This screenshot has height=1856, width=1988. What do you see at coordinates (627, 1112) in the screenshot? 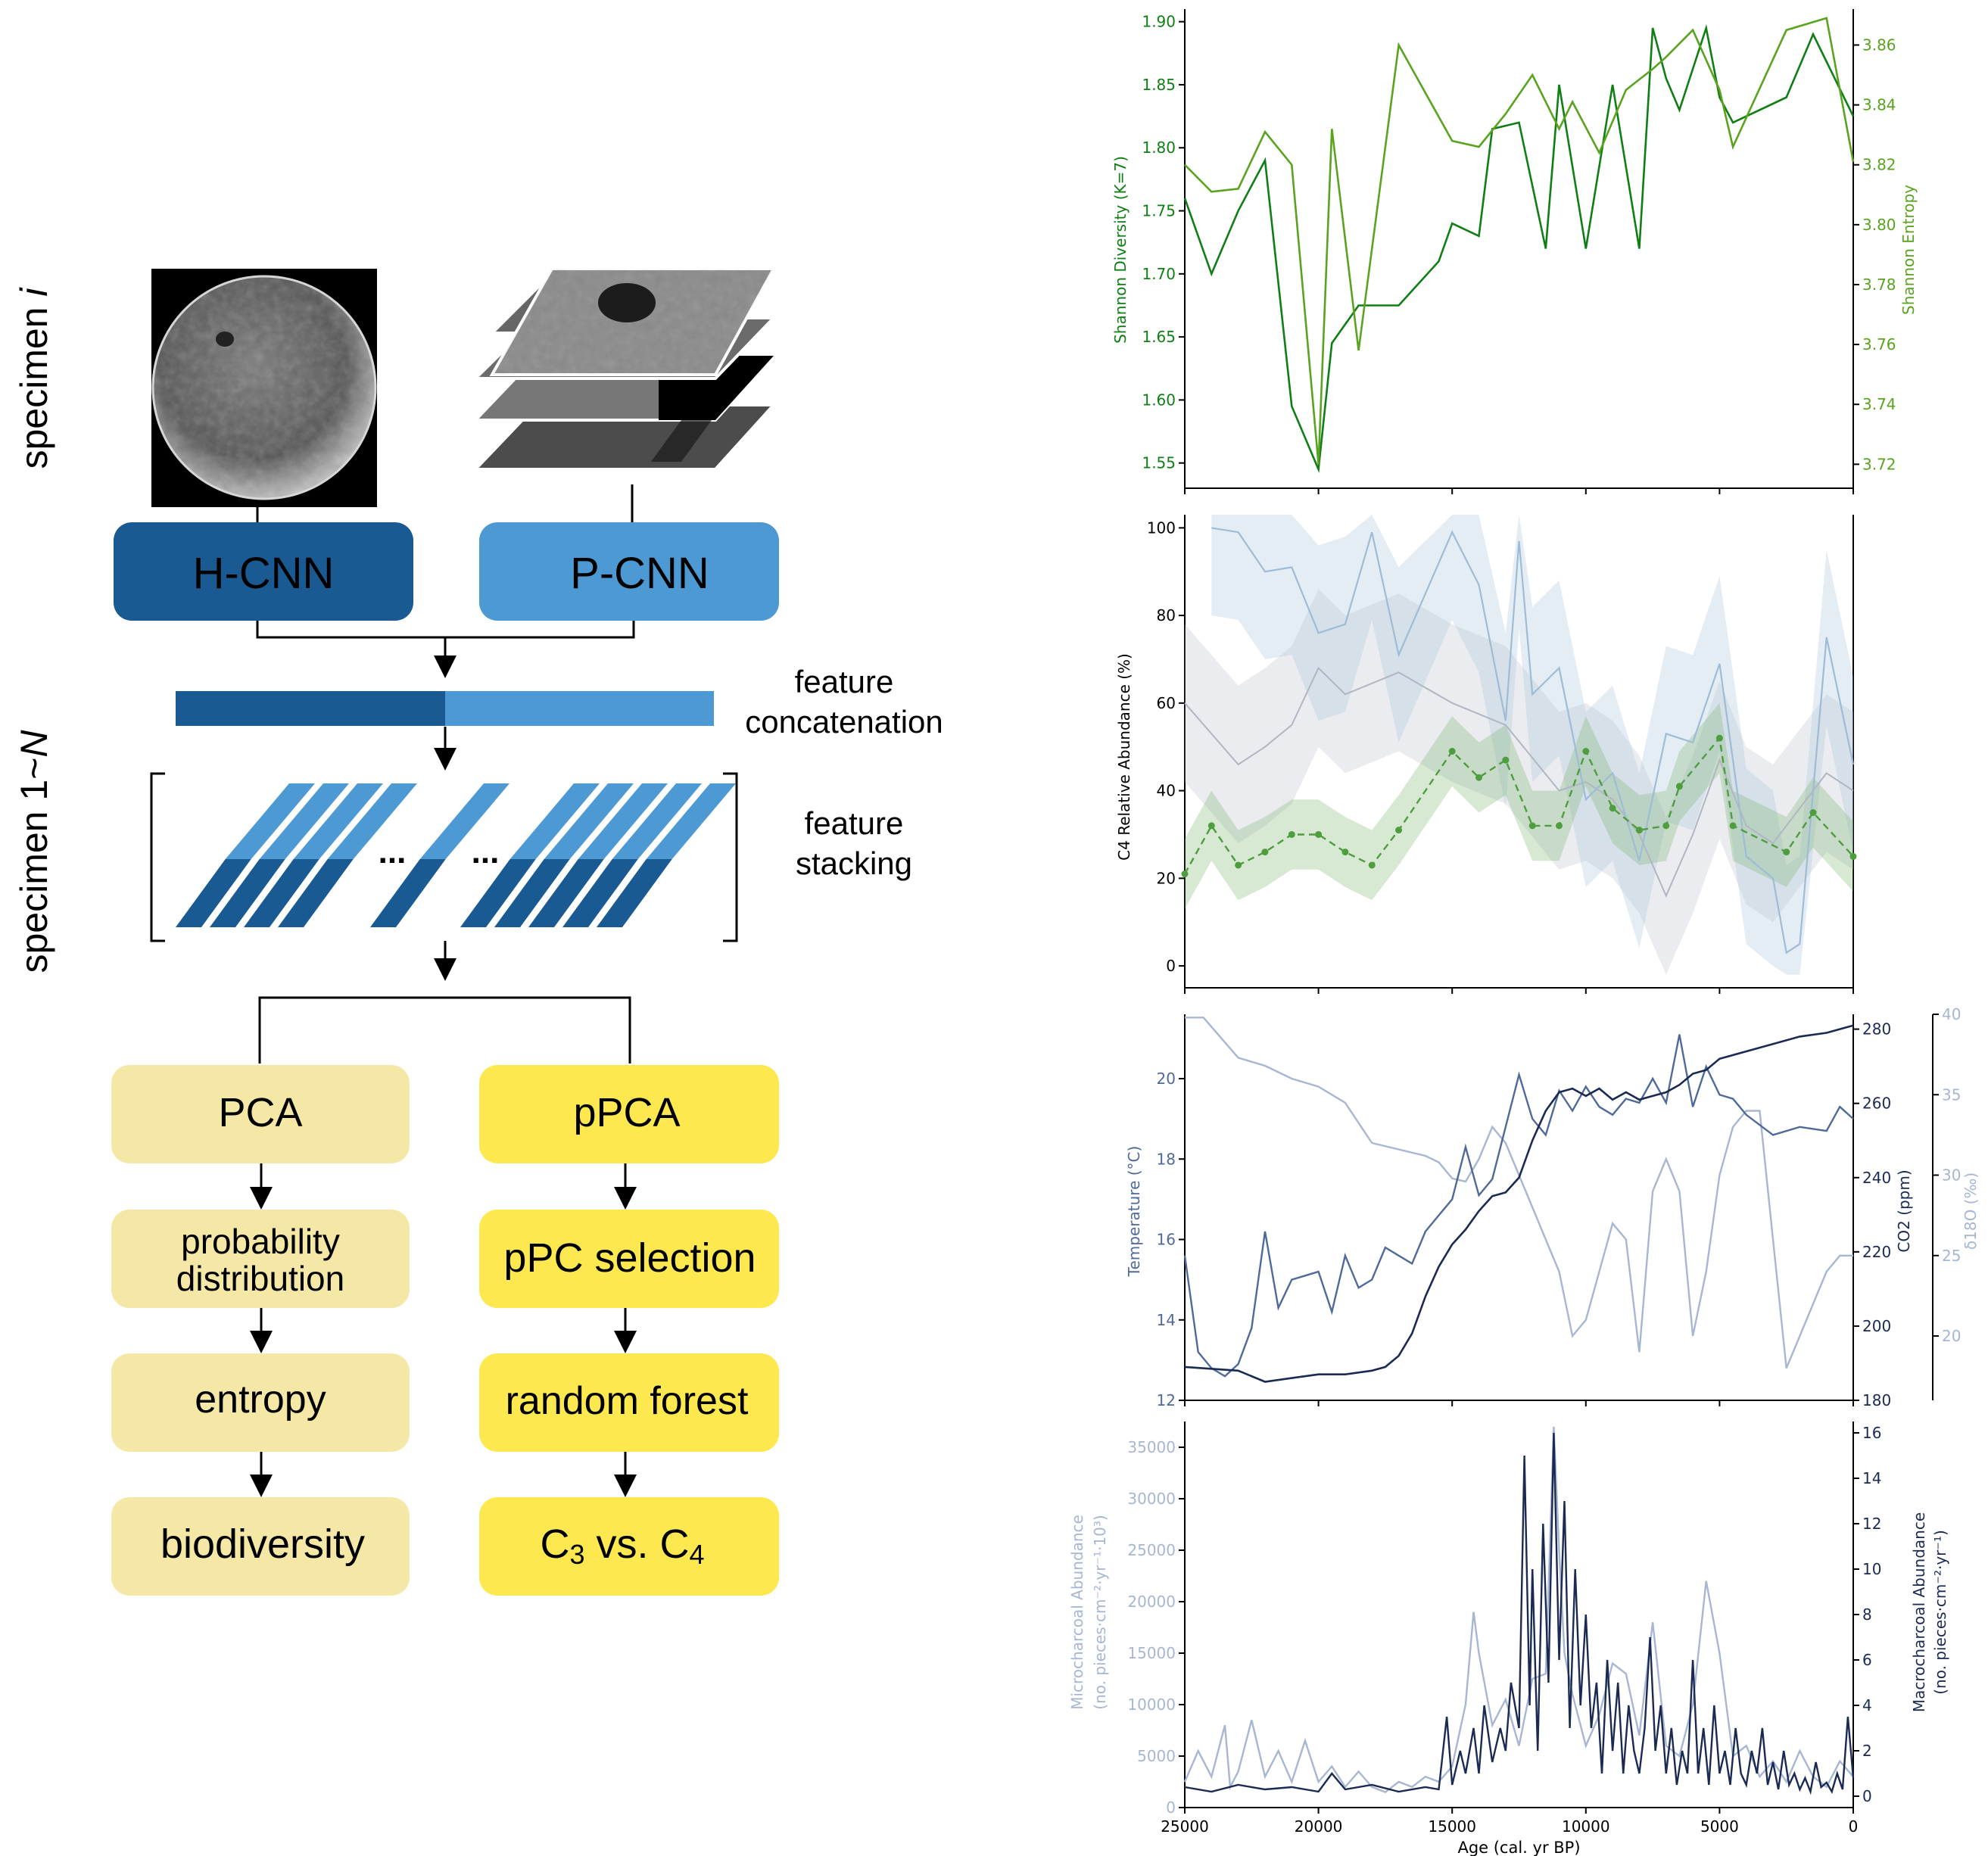
I see `ppca-label: pPCA` at bounding box center [627, 1112].